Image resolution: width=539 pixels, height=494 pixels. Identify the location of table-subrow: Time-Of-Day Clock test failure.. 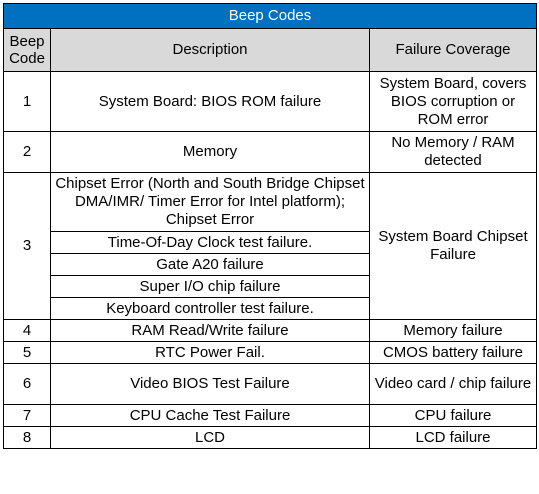
(270, 242).